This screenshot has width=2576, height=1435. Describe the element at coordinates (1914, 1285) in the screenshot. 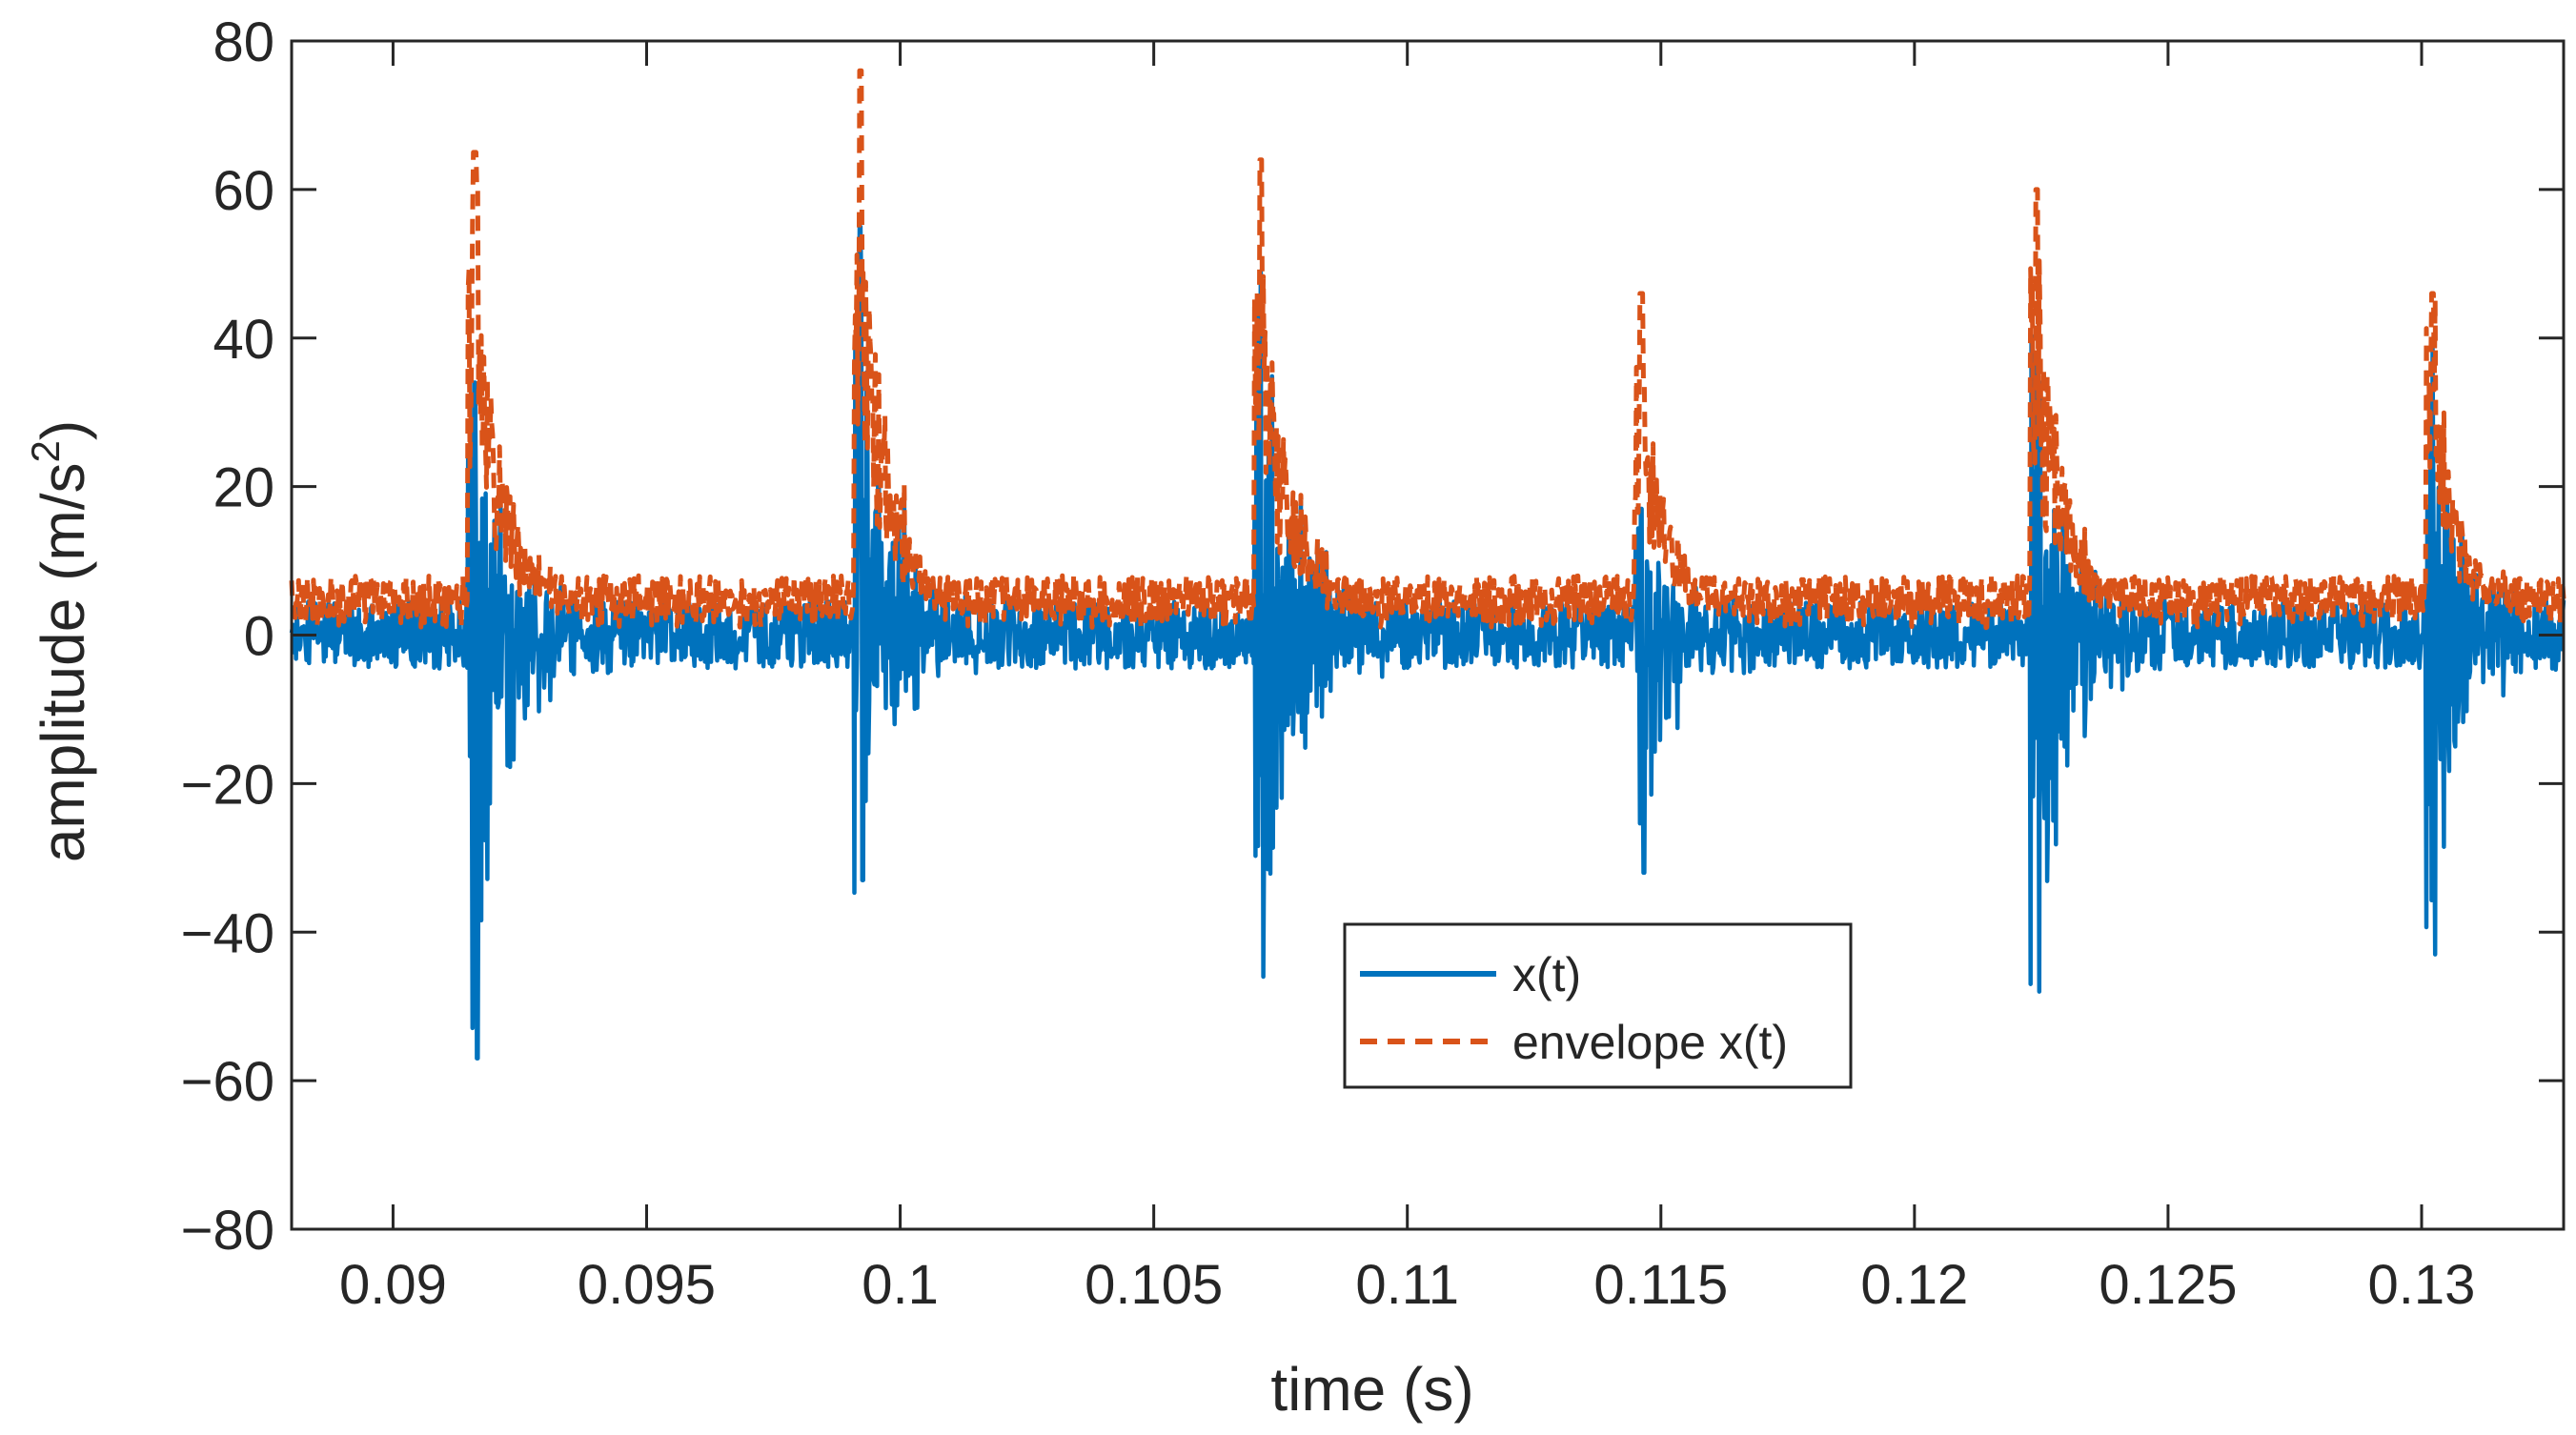

I see `x-tick-label: 0.12` at that location.